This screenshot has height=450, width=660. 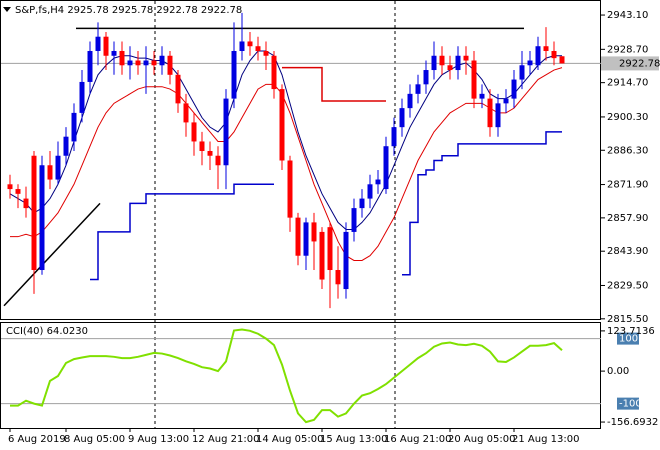 I want to click on level-label: 100, so click(x=628, y=339).